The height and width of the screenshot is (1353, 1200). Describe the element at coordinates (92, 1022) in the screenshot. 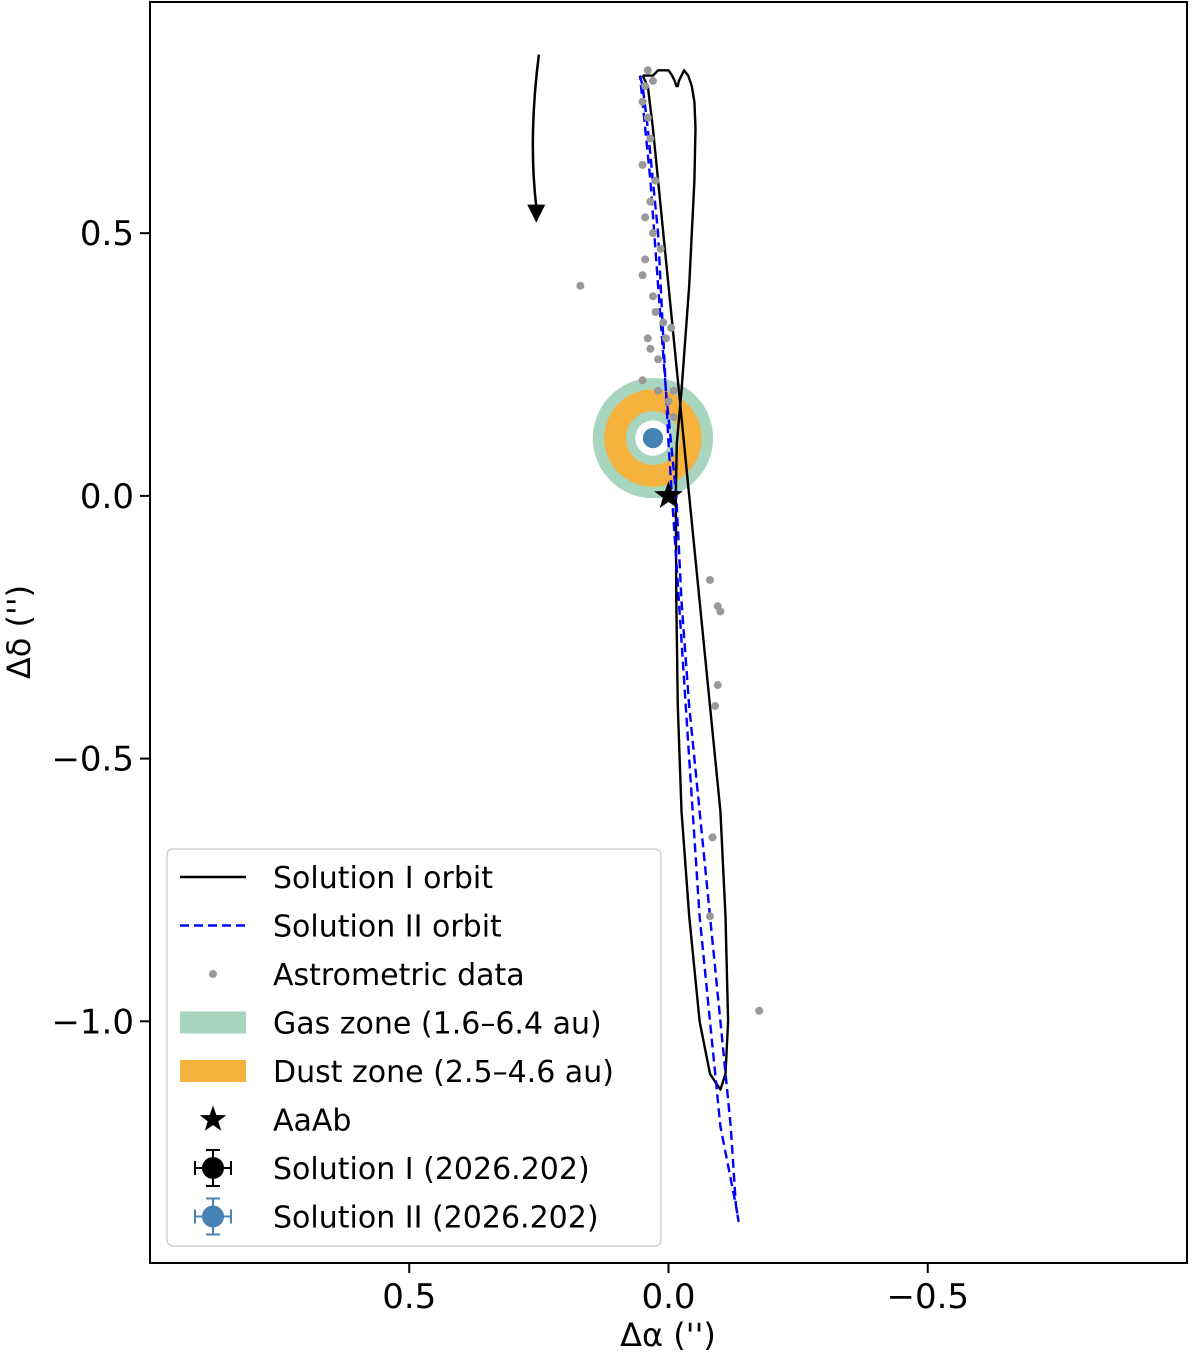

I see `y-tick-label: −1.0` at that location.